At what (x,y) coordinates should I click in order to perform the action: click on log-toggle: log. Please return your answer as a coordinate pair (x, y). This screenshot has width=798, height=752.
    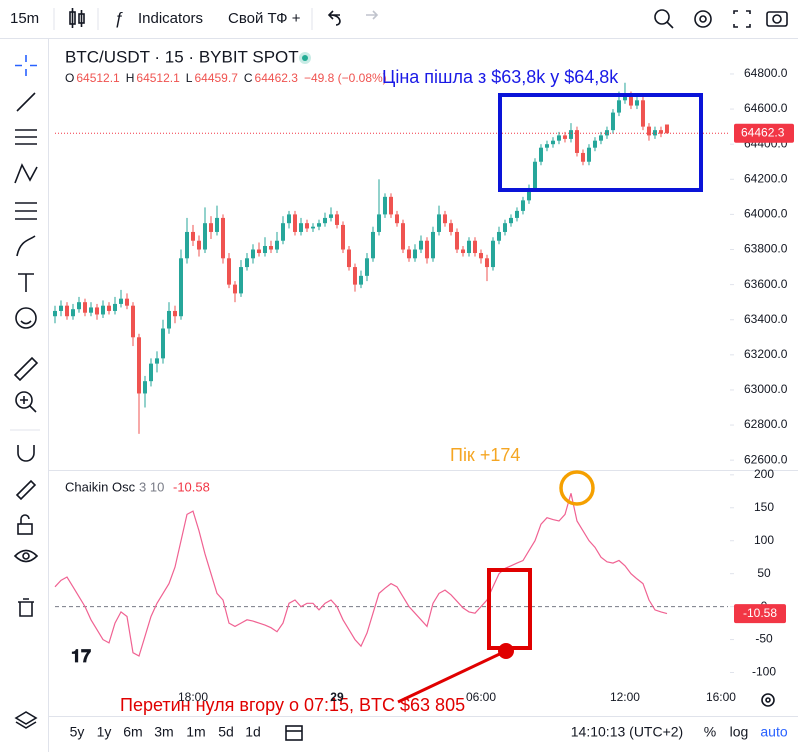
    Looking at the image, I should click on (739, 732).